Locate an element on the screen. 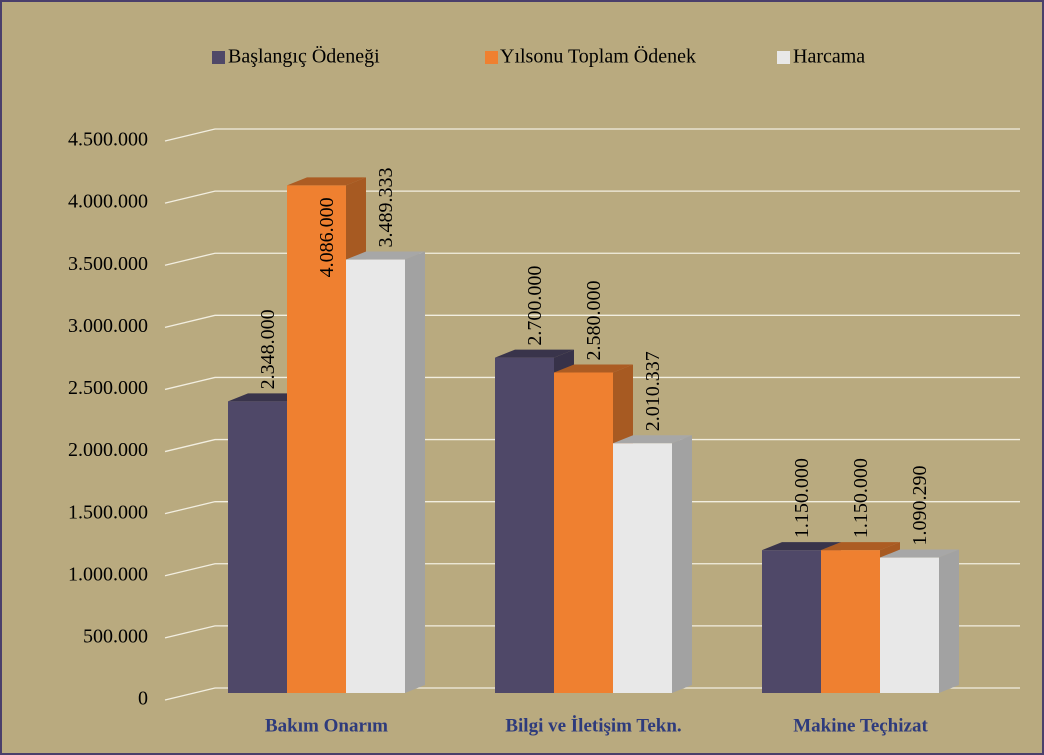 The image size is (1044, 755). data-label: 2.700.000 is located at coordinates (535, 306).